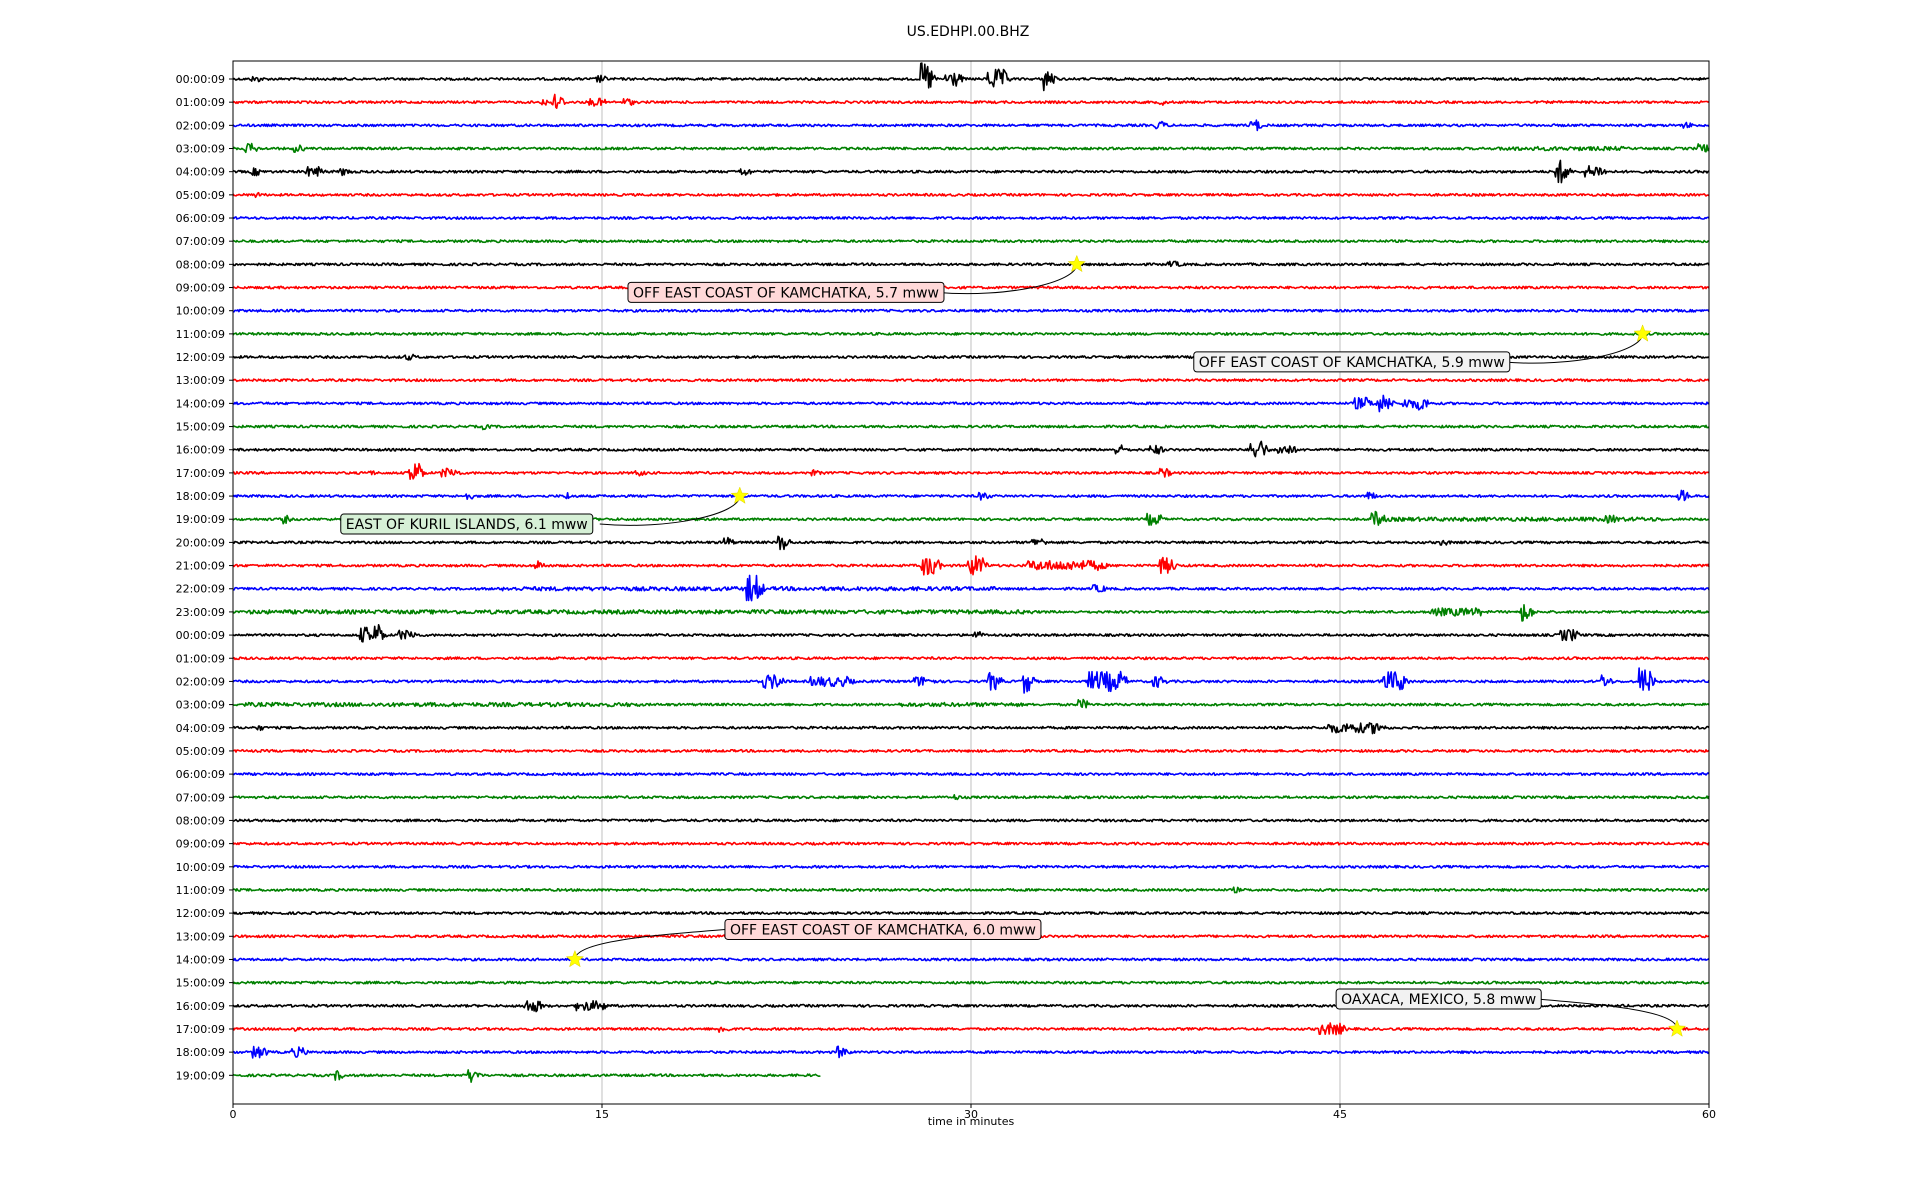  I want to click on x-tick-label: 15, so click(602, 1114).